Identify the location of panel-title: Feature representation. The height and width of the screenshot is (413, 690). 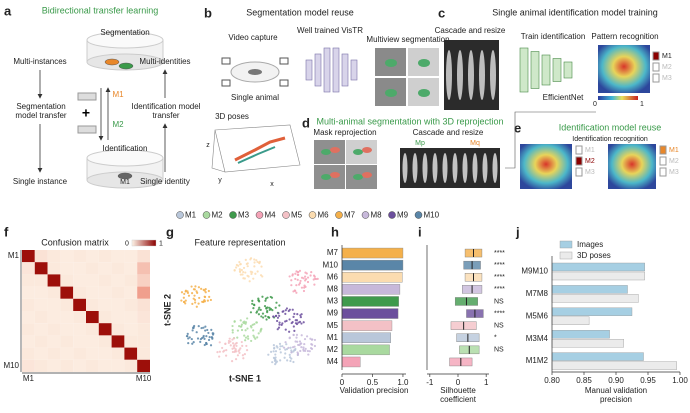
(239, 242).